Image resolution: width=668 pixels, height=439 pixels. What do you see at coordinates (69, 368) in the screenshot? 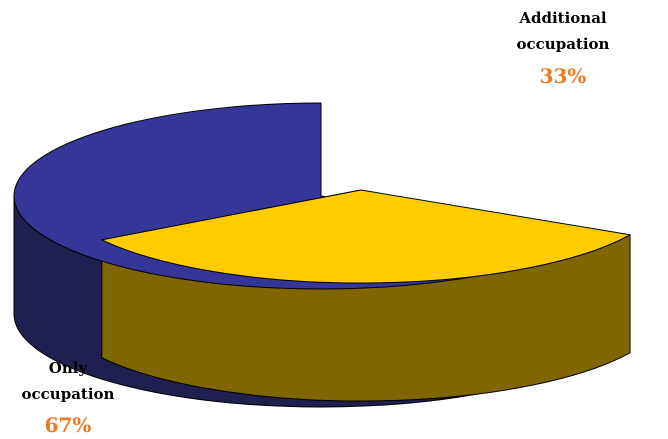
I see `only-occupation-label-line-1: Only` at bounding box center [69, 368].